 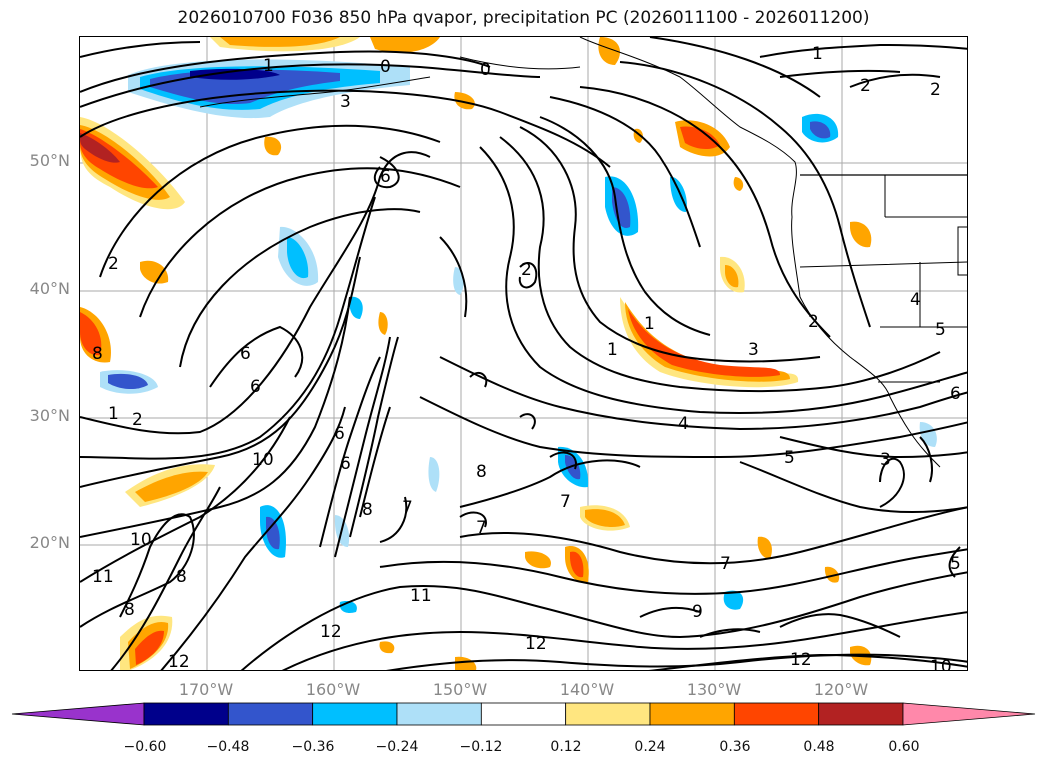 What do you see at coordinates (49, 288) in the screenshot?
I see `lat-label-40n: 40°N` at bounding box center [49, 288].